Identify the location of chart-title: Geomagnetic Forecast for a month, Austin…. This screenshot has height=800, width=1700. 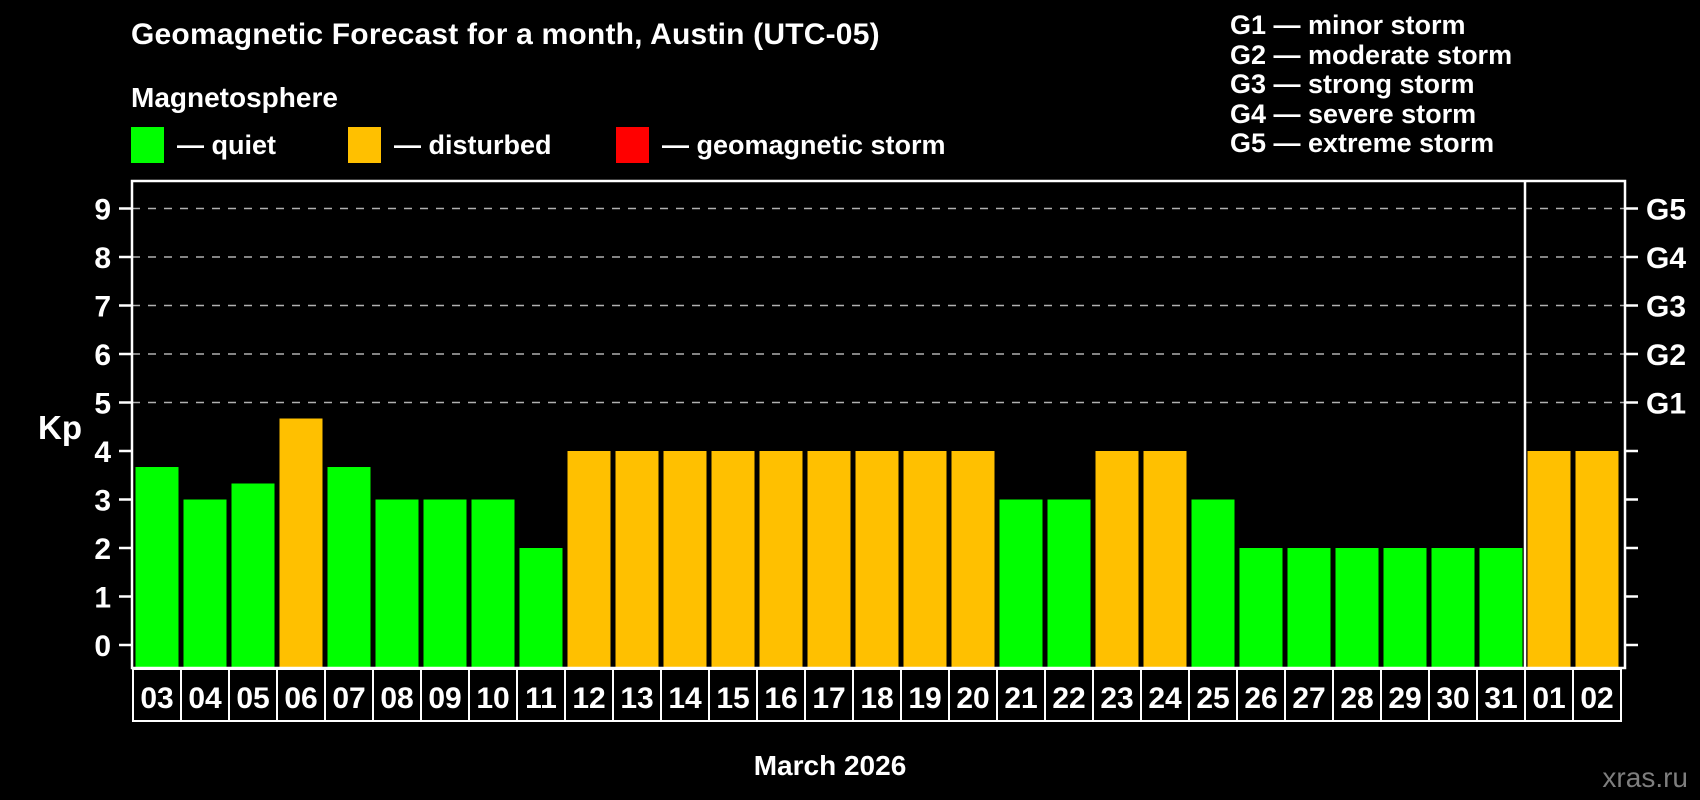
(505, 34).